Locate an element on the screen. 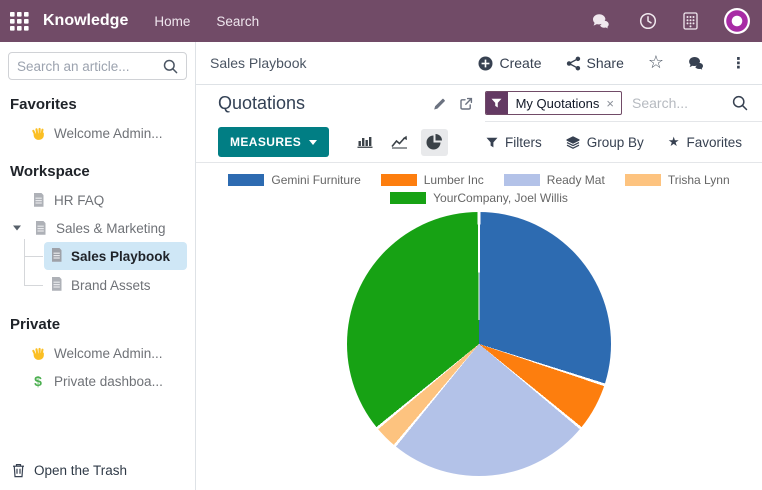 The image size is (762, 490). legend-item-lumber-inc: Lumber Inc is located at coordinates (432, 180).